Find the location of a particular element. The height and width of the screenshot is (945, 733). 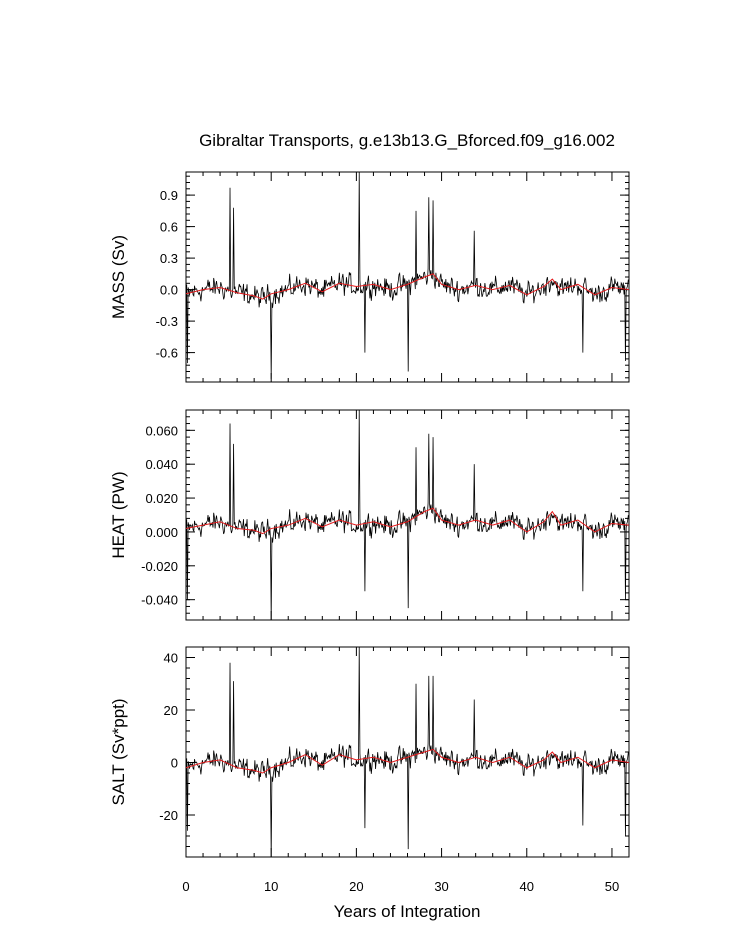

mass-y-tick-label: -0.6 is located at coordinates (167, 353).